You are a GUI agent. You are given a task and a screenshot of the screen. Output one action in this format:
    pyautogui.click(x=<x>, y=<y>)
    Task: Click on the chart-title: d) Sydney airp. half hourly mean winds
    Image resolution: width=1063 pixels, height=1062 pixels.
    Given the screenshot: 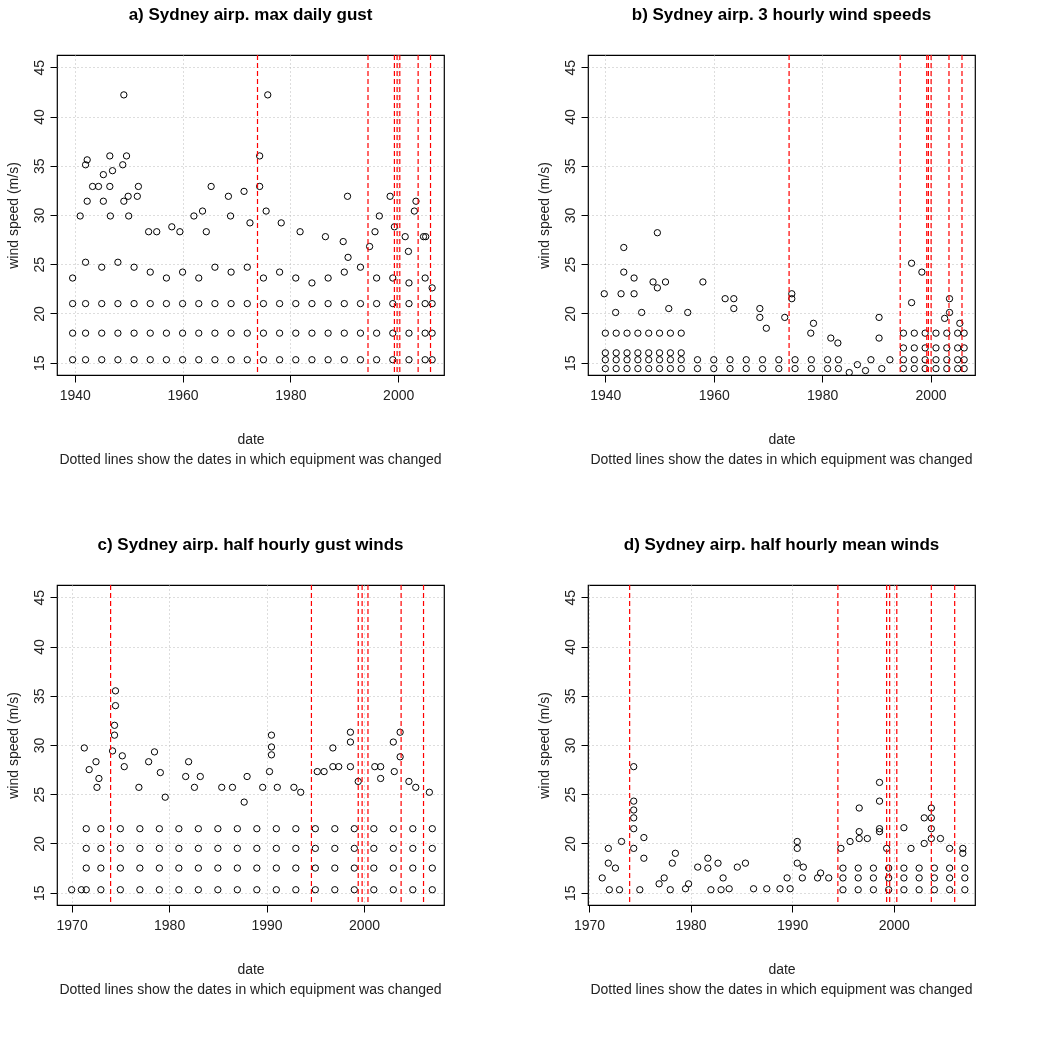 What is the action you would take?
    pyautogui.click(x=781, y=545)
    